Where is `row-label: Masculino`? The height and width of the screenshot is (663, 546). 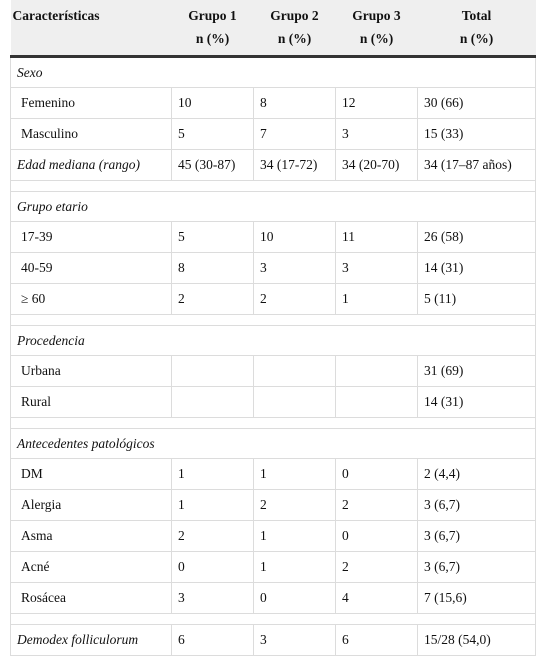 row-label: Masculino is located at coordinates (91, 134).